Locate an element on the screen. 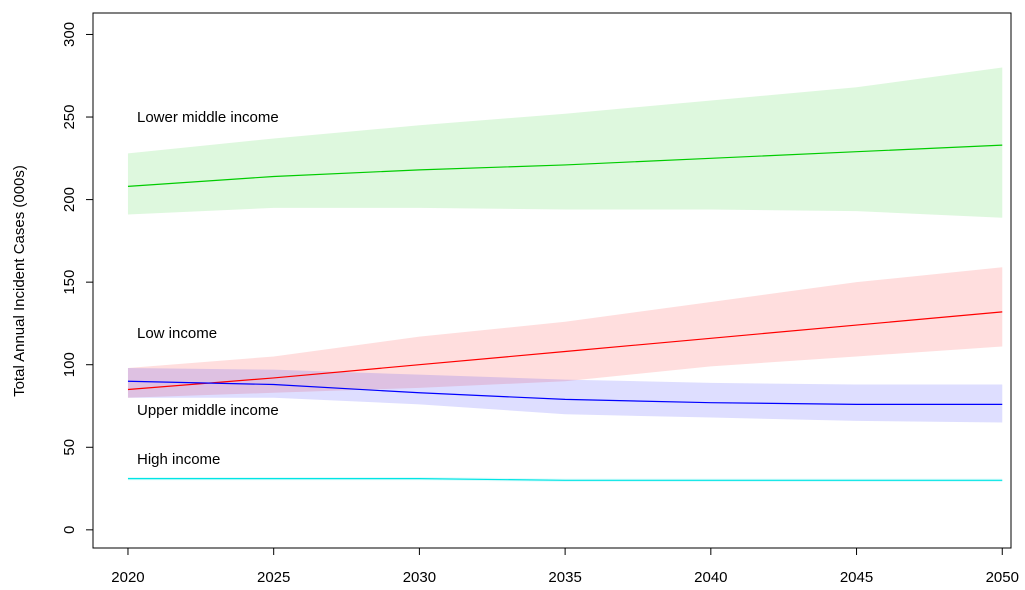 Image resolution: width=1025 pixels, height=590 pixels. y-axis-label: Total Annual Incident Cases (000s) is located at coordinates (19, 281).